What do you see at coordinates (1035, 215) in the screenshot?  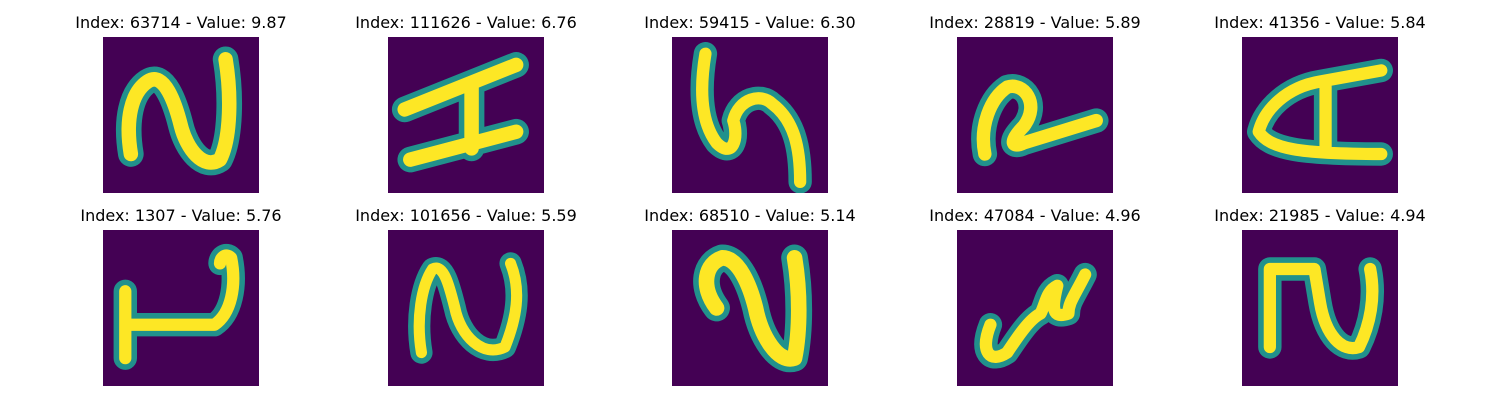 I see `panel-title-9: Index: 47084 - Value: 4.96` at bounding box center [1035, 215].